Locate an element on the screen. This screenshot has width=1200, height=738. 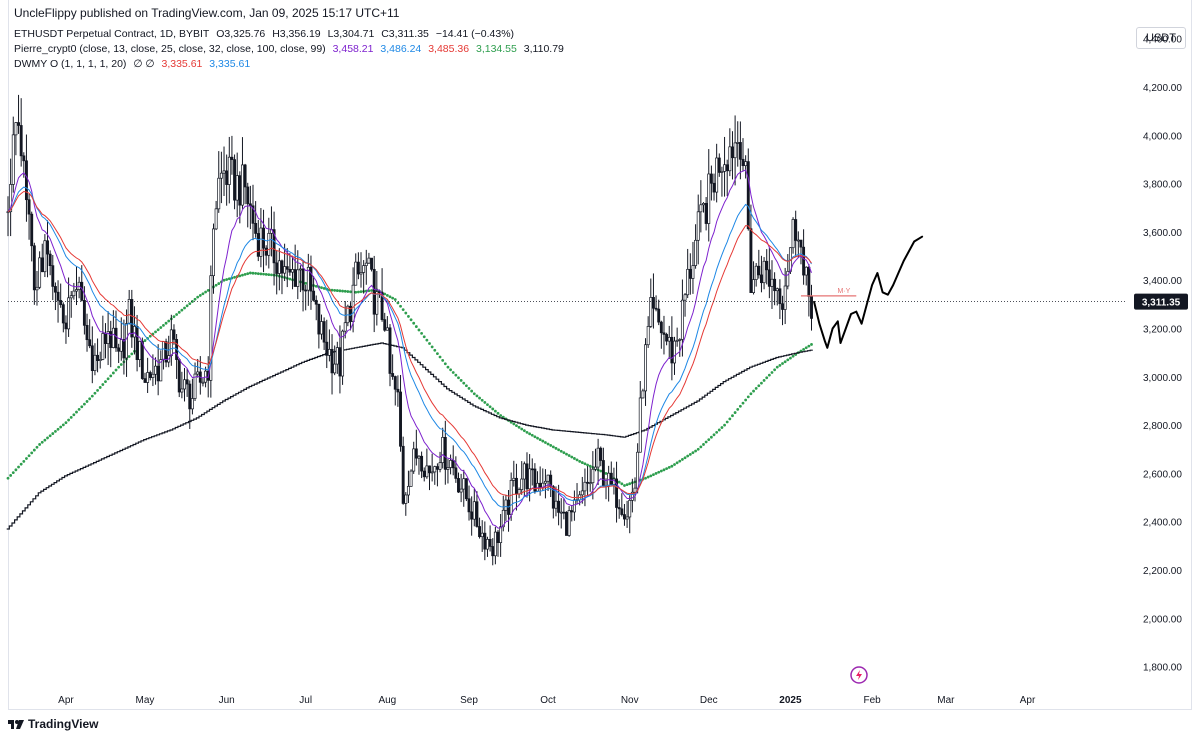
indicator1-value-3: 3,134.55 is located at coordinates (496, 49).